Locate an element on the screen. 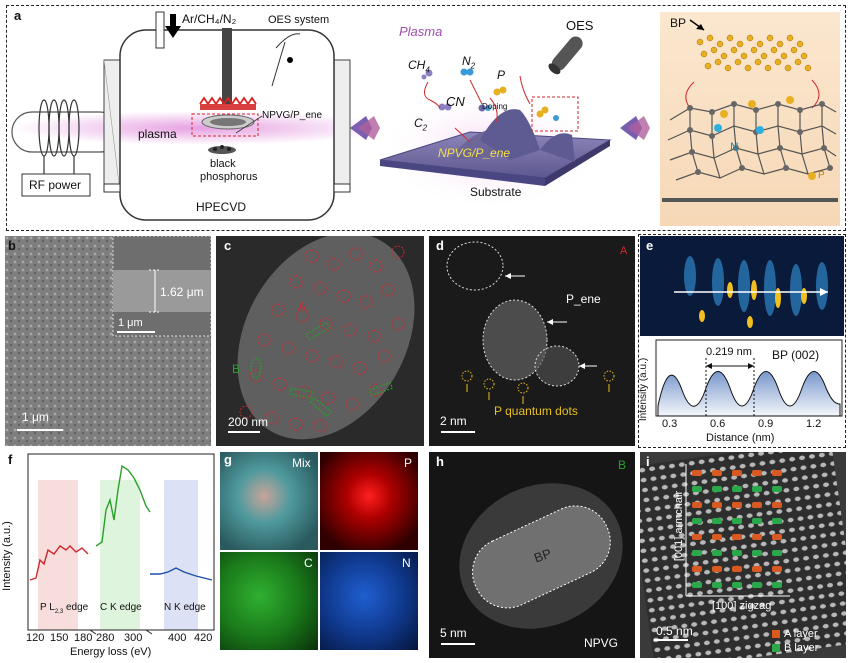 This screenshot has height=663, width=852. g-c-label: C is located at coordinates (308, 563).